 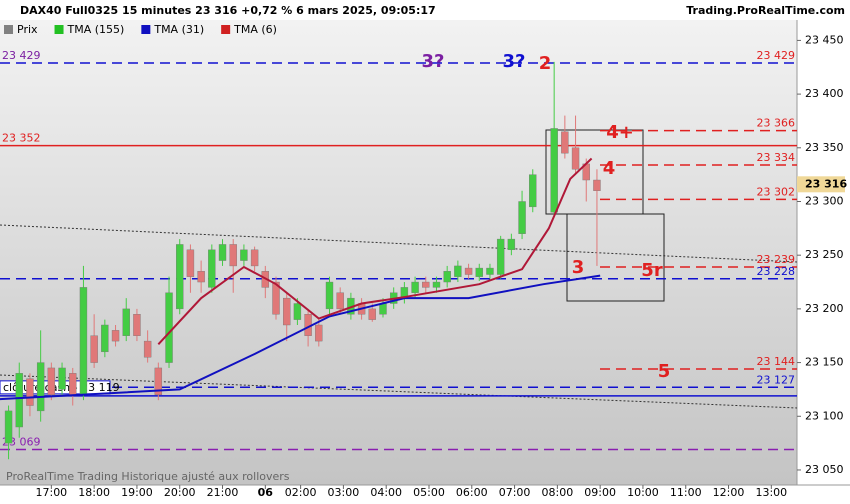 I want to click on x-tick-label: 17:00, so click(x=51, y=492).